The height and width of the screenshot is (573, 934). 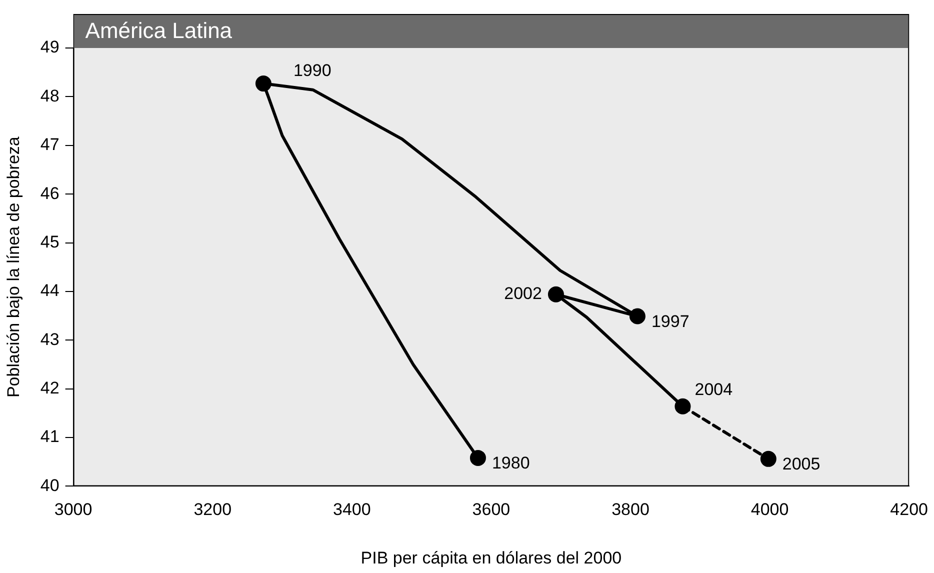 What do you see at coordinates (50, 485) in the screenshot?
I see `y-tick-label: 40` at bounding box center [50, 485].